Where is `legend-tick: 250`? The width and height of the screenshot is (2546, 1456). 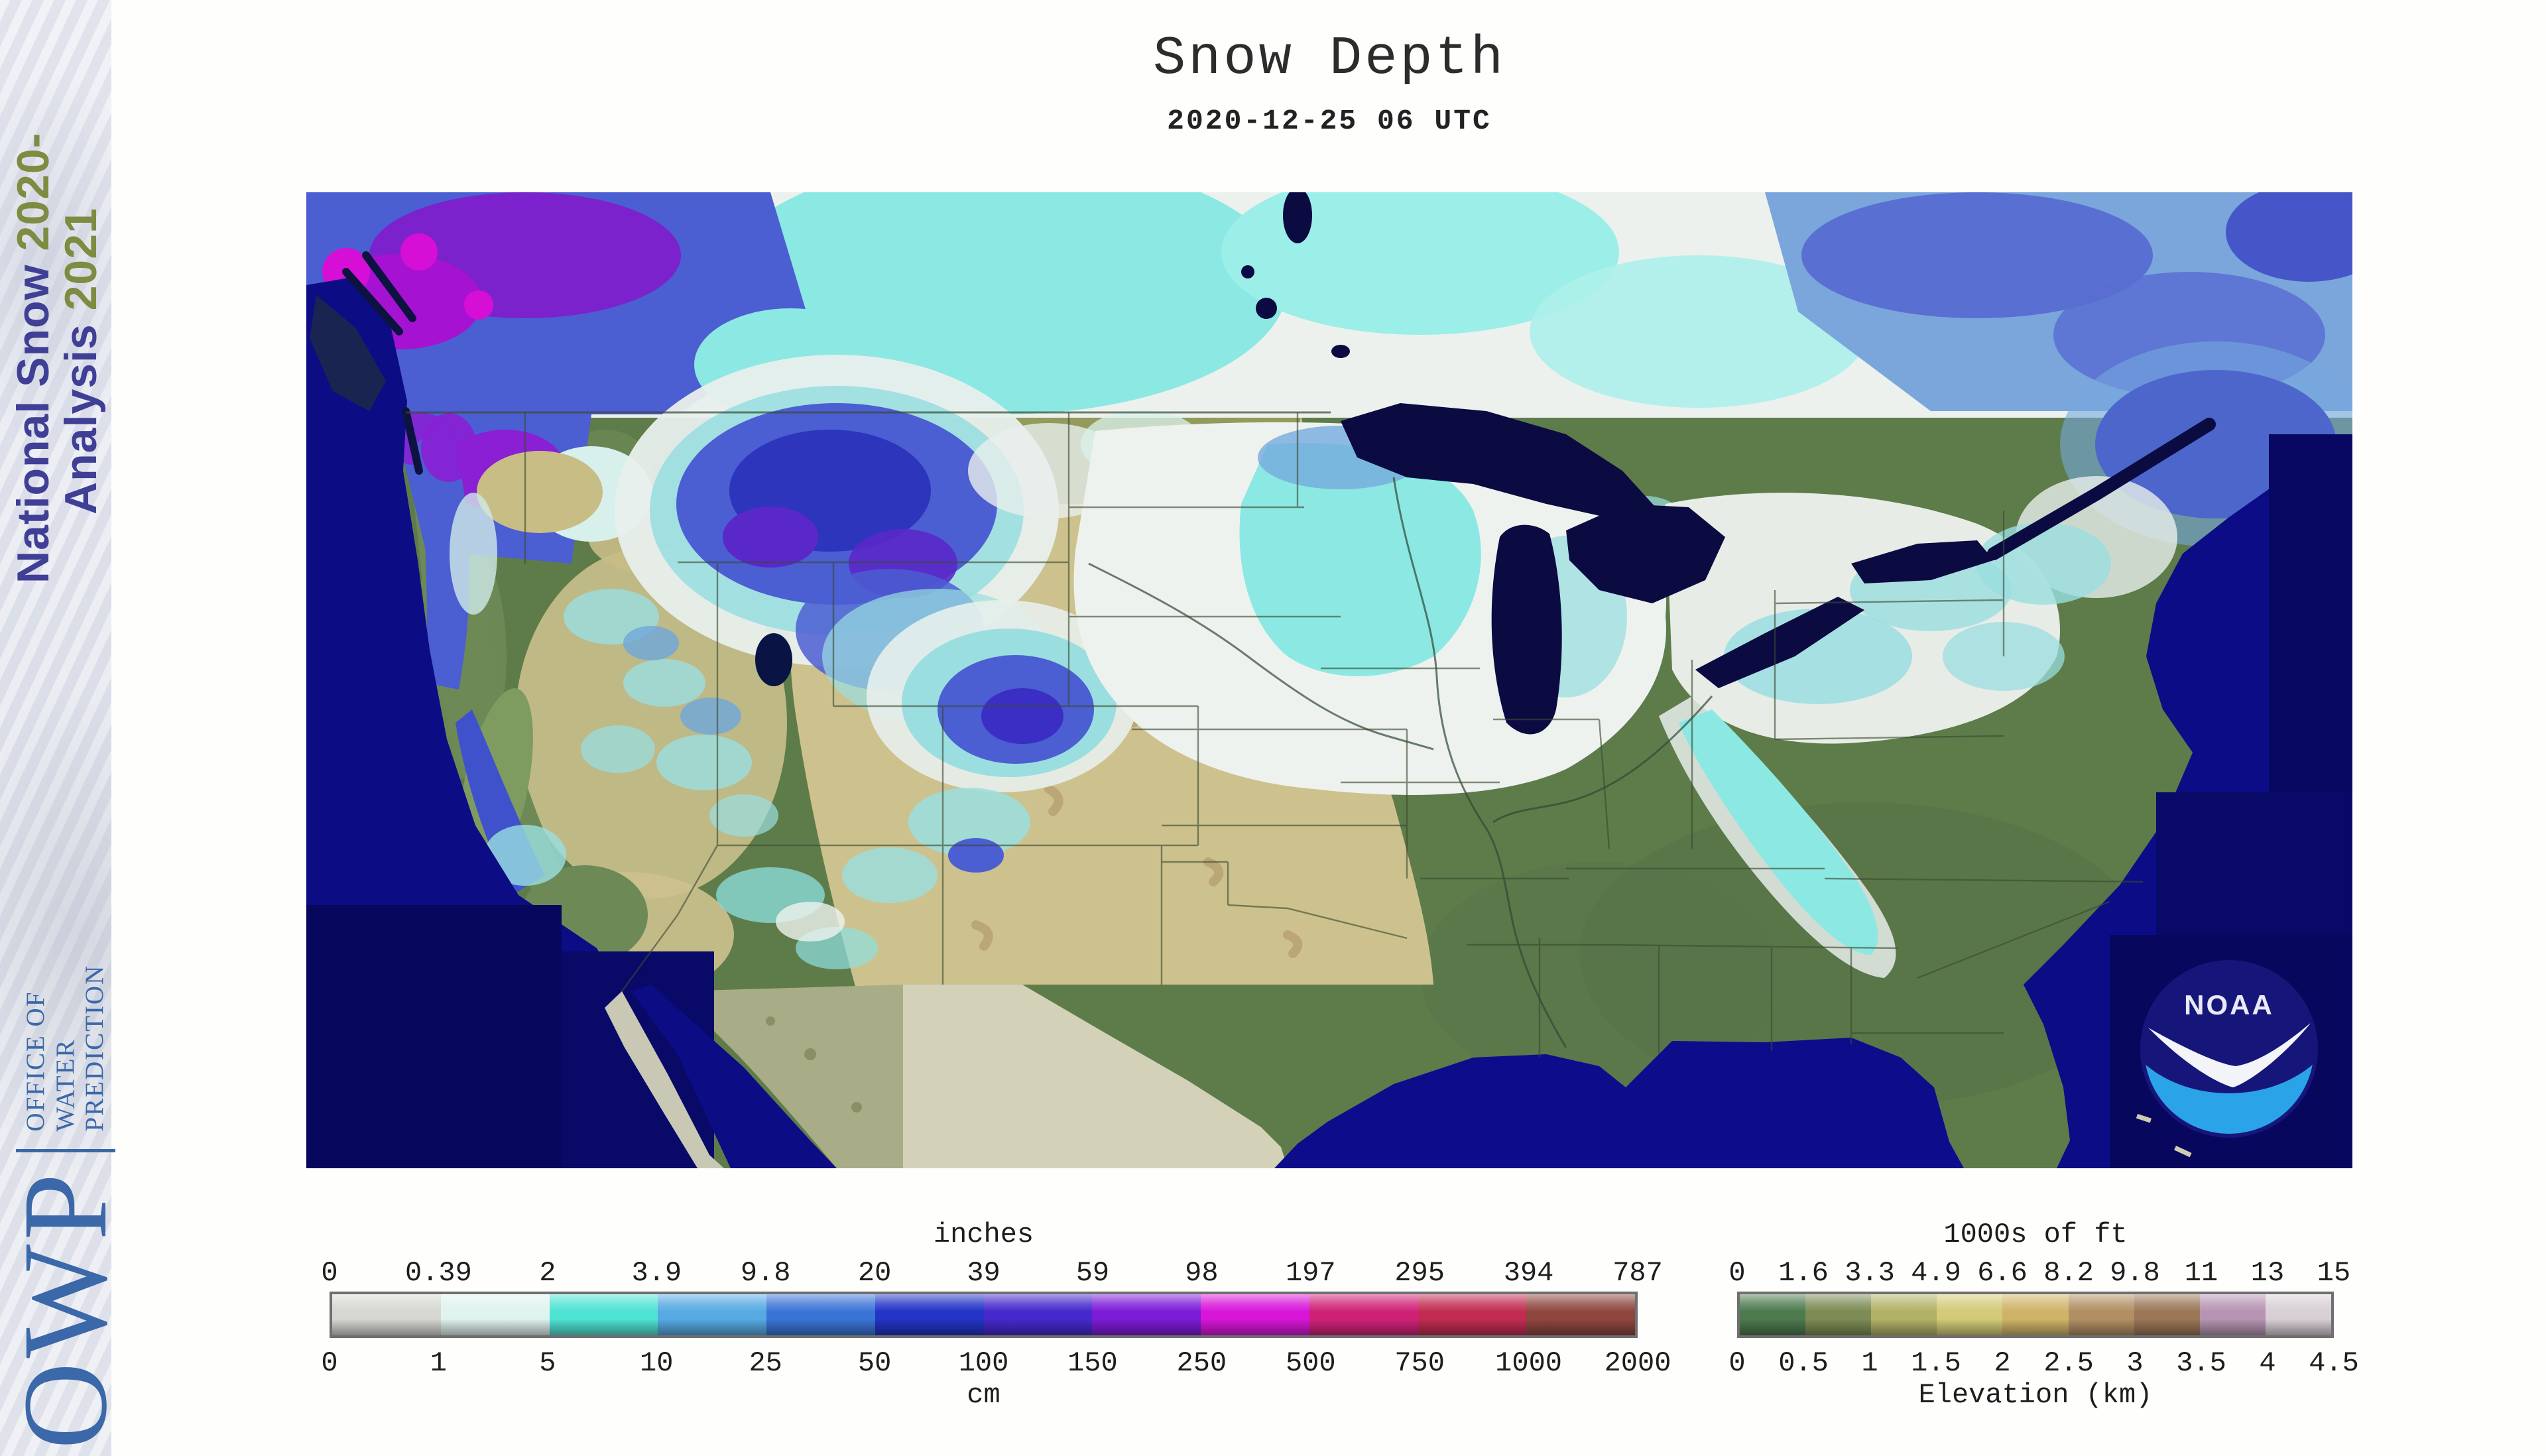
legend-tick: 250 is located at coordinates (1201, 1363).